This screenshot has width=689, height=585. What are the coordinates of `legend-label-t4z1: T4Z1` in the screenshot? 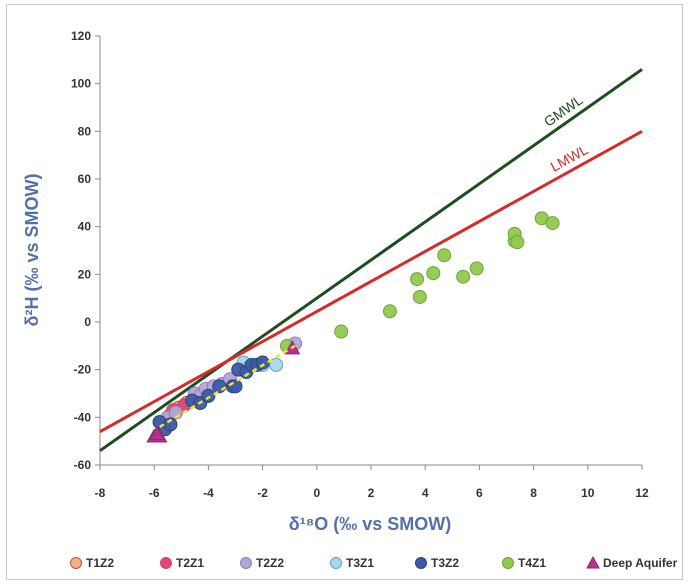 It's located at (532, 563).